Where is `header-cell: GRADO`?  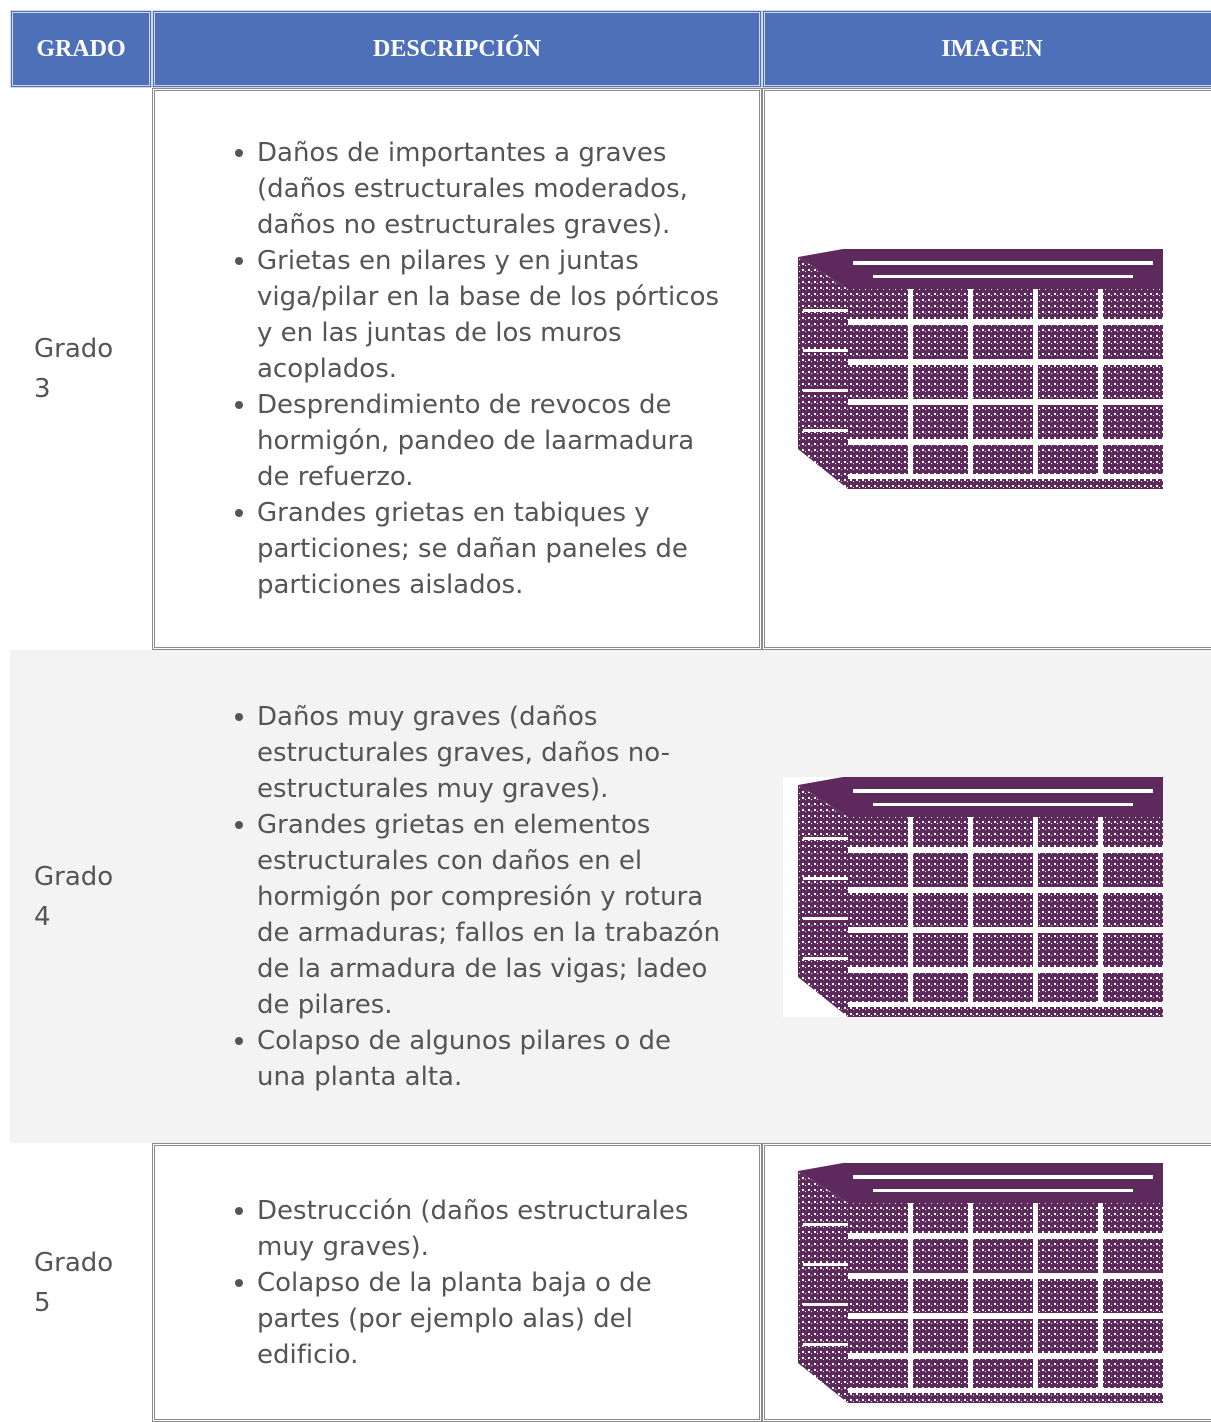
header-cell: GRADO is located at coordinates (81, 49).